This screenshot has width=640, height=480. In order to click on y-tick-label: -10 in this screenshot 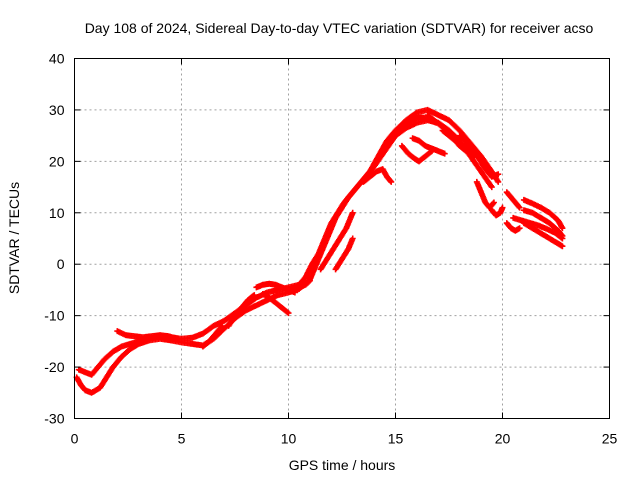, I will do `click(54, 316)`.